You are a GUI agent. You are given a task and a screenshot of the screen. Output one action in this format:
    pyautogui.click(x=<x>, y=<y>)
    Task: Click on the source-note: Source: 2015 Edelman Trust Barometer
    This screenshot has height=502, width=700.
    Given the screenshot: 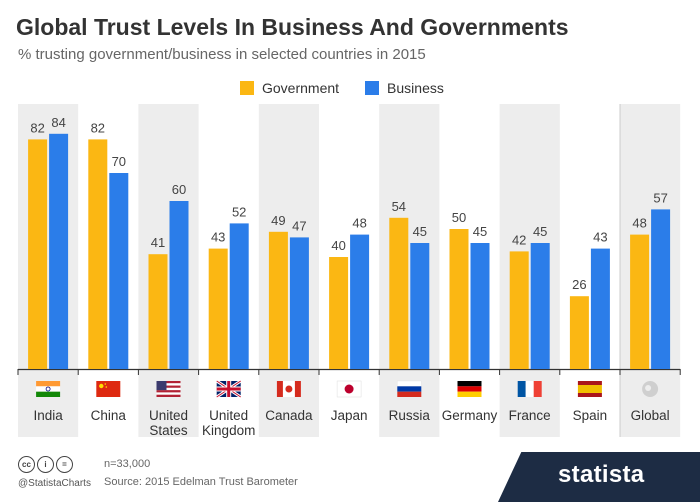 What is the action you would take?
    pyautogui.click(x=201, y=482)
    